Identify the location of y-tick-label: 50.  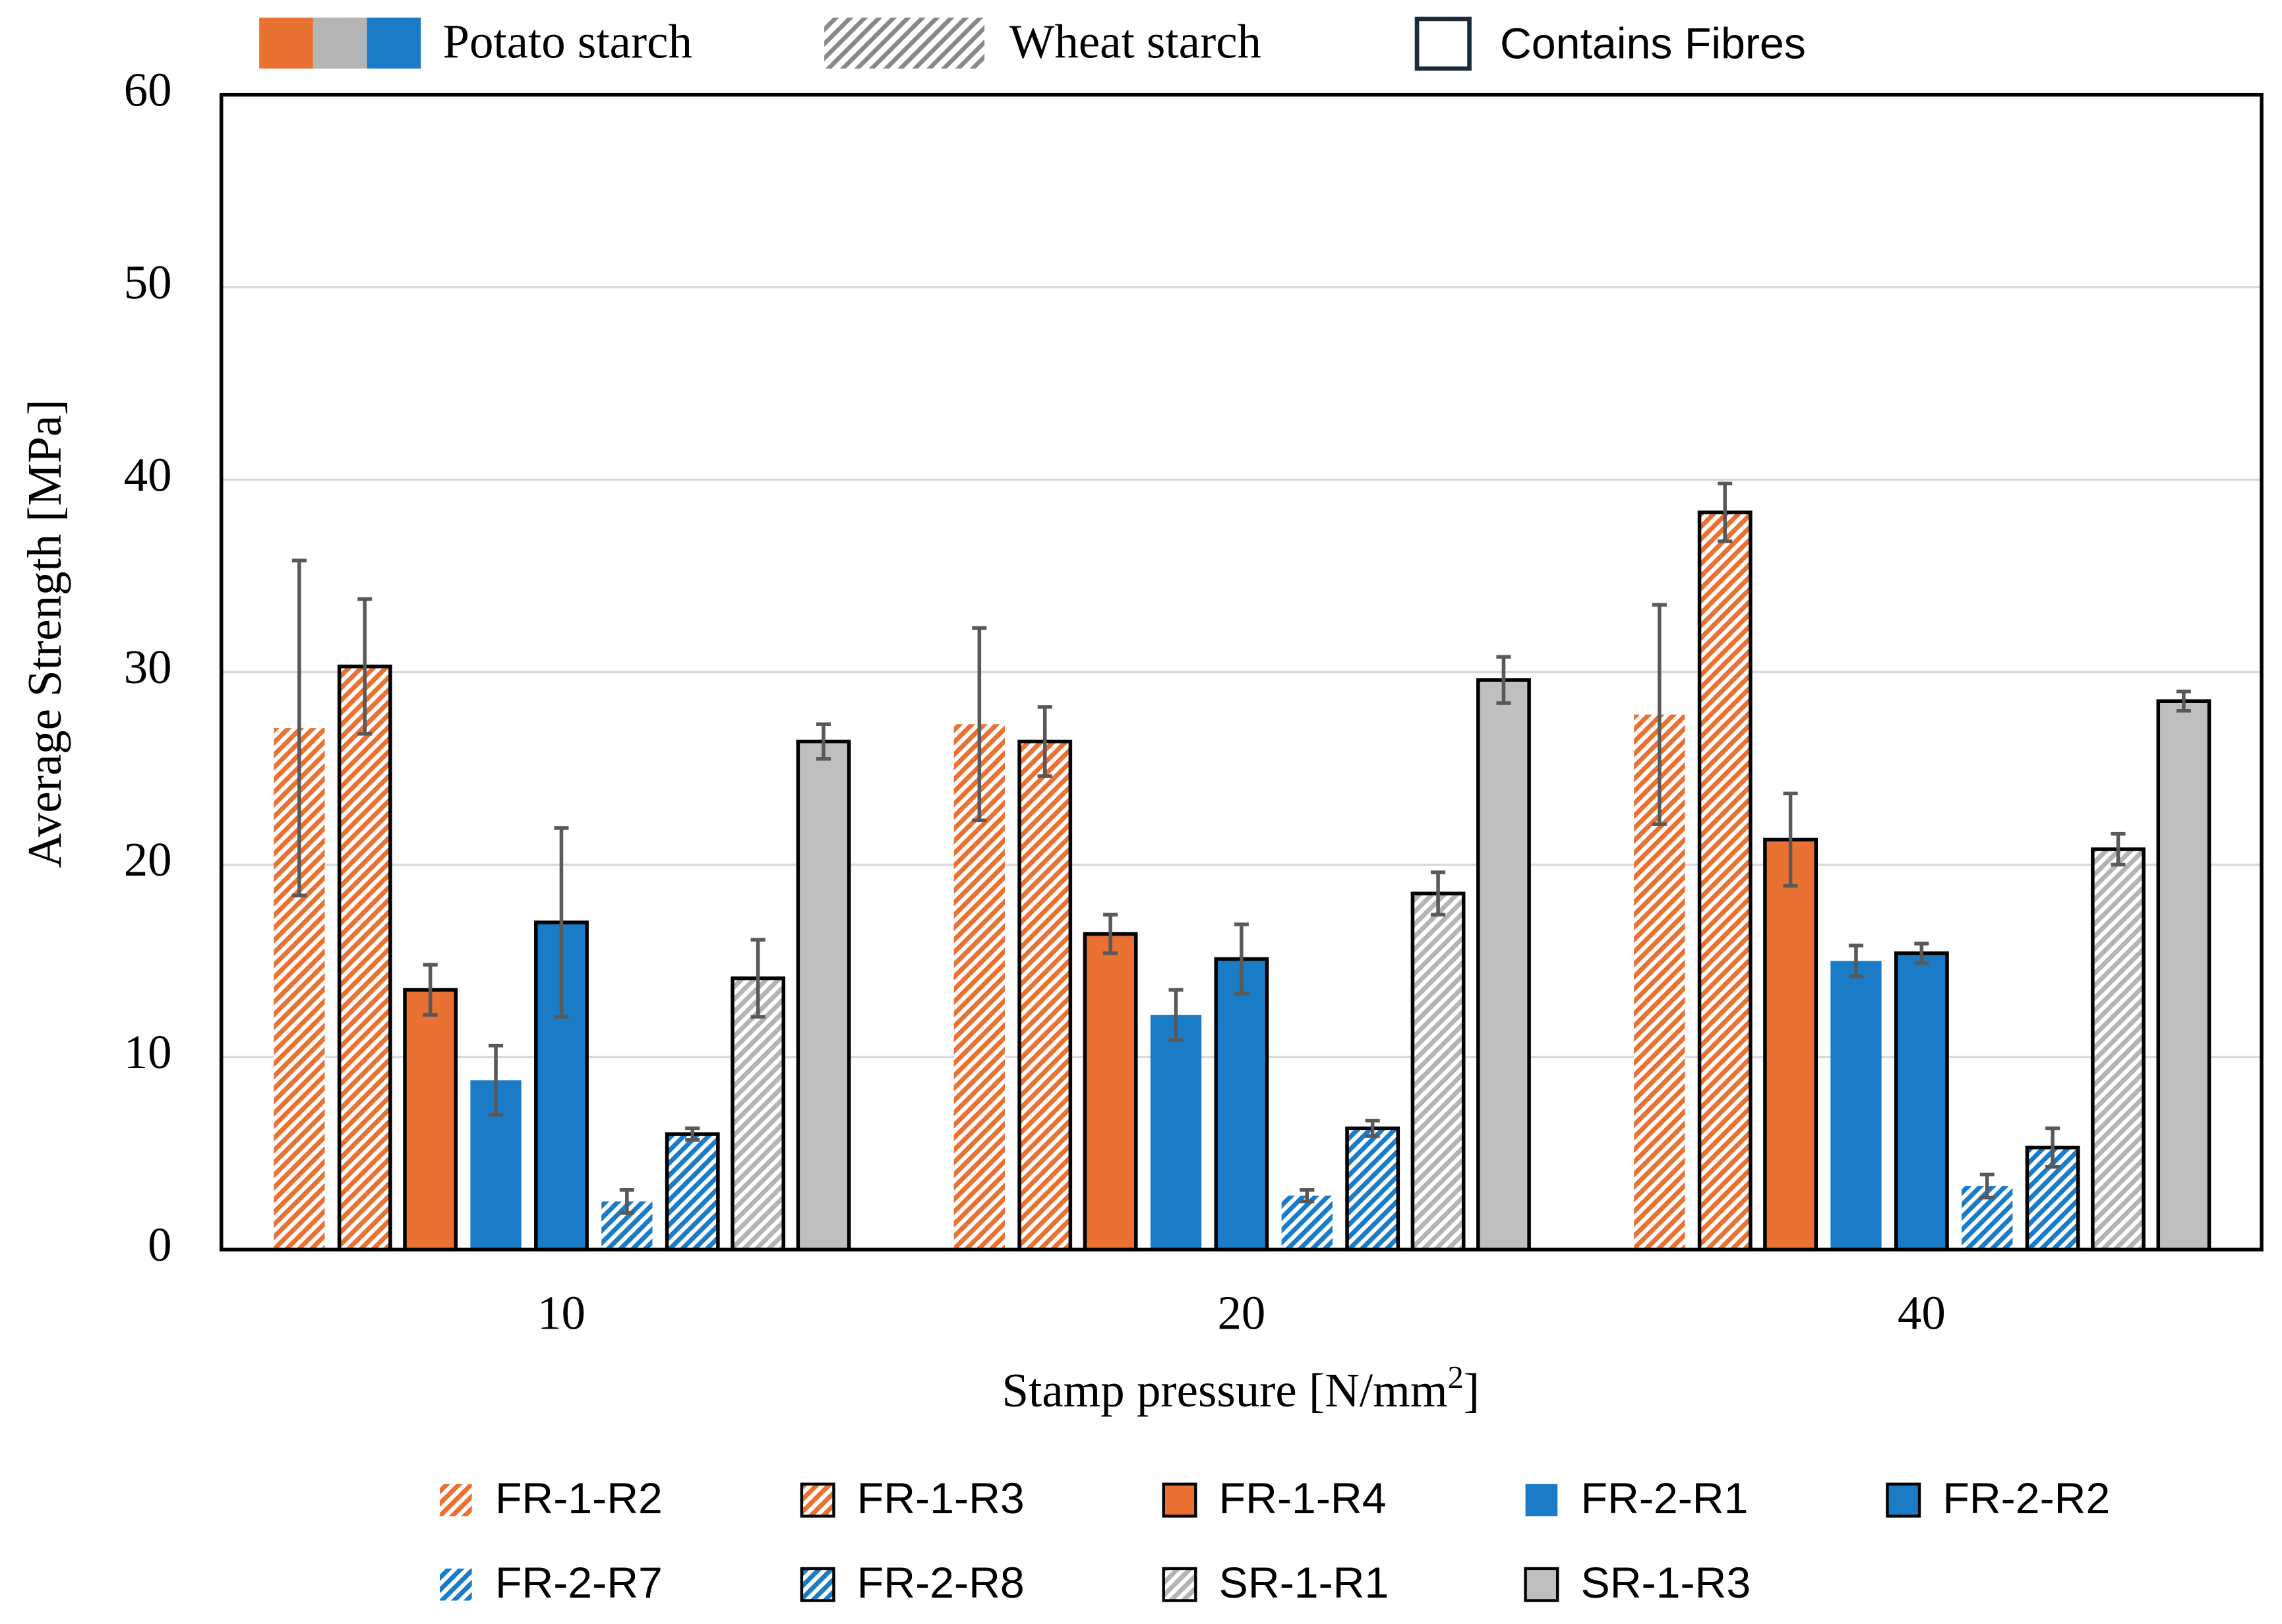
(148, 282).